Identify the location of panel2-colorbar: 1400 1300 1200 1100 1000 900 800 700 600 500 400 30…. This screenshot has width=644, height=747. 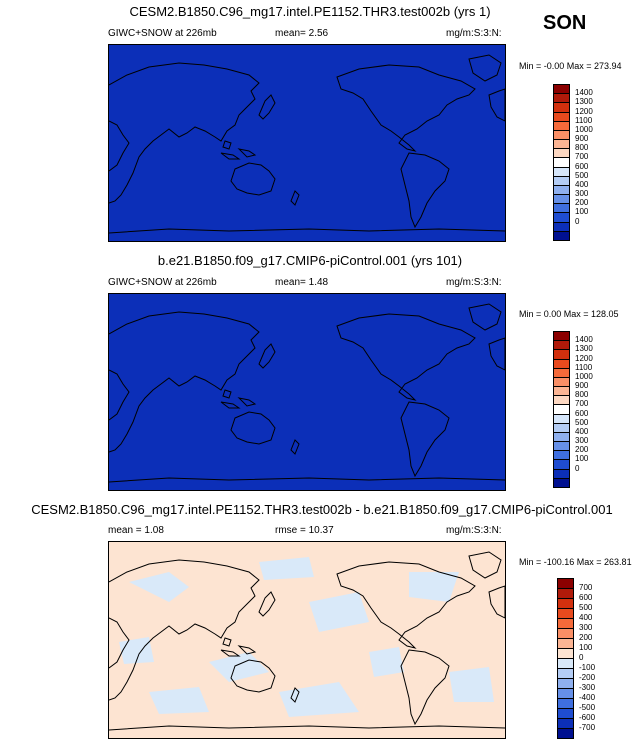
(583, 409).